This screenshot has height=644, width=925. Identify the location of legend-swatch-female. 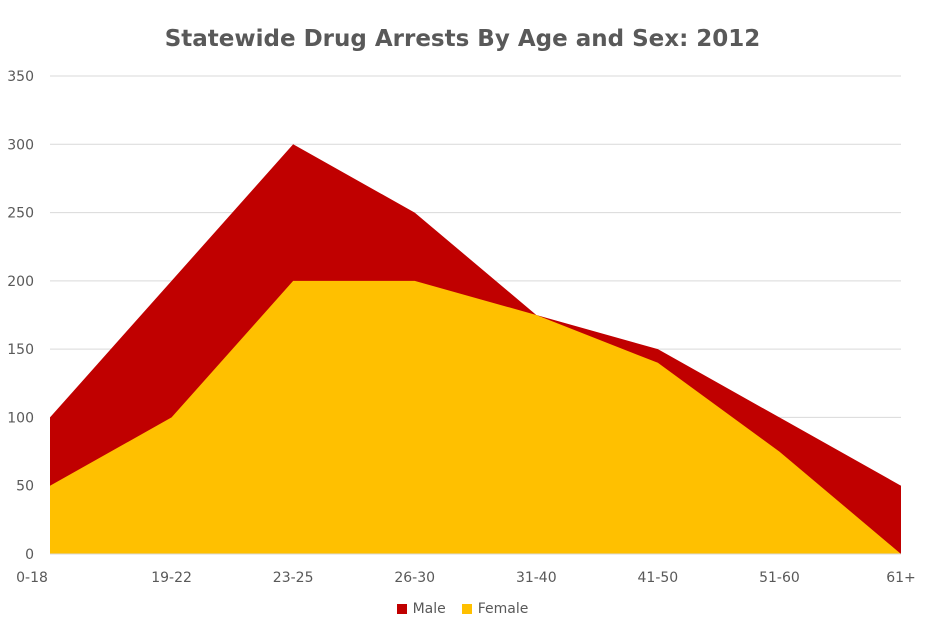
(466, 609).